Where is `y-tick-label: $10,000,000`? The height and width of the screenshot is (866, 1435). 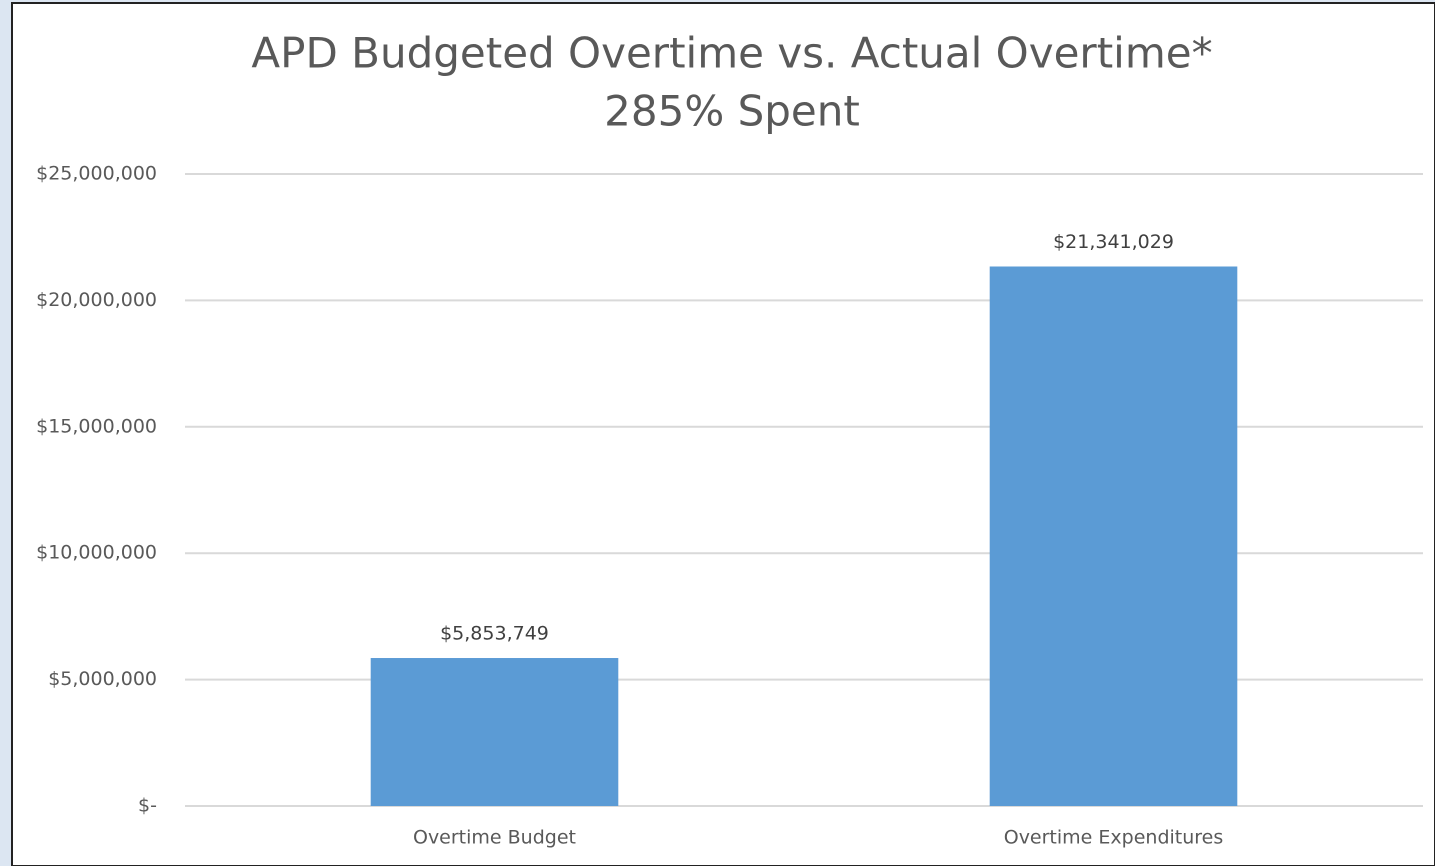 y-tick-label: $10,000,000 is located at coordinates (96, 553).